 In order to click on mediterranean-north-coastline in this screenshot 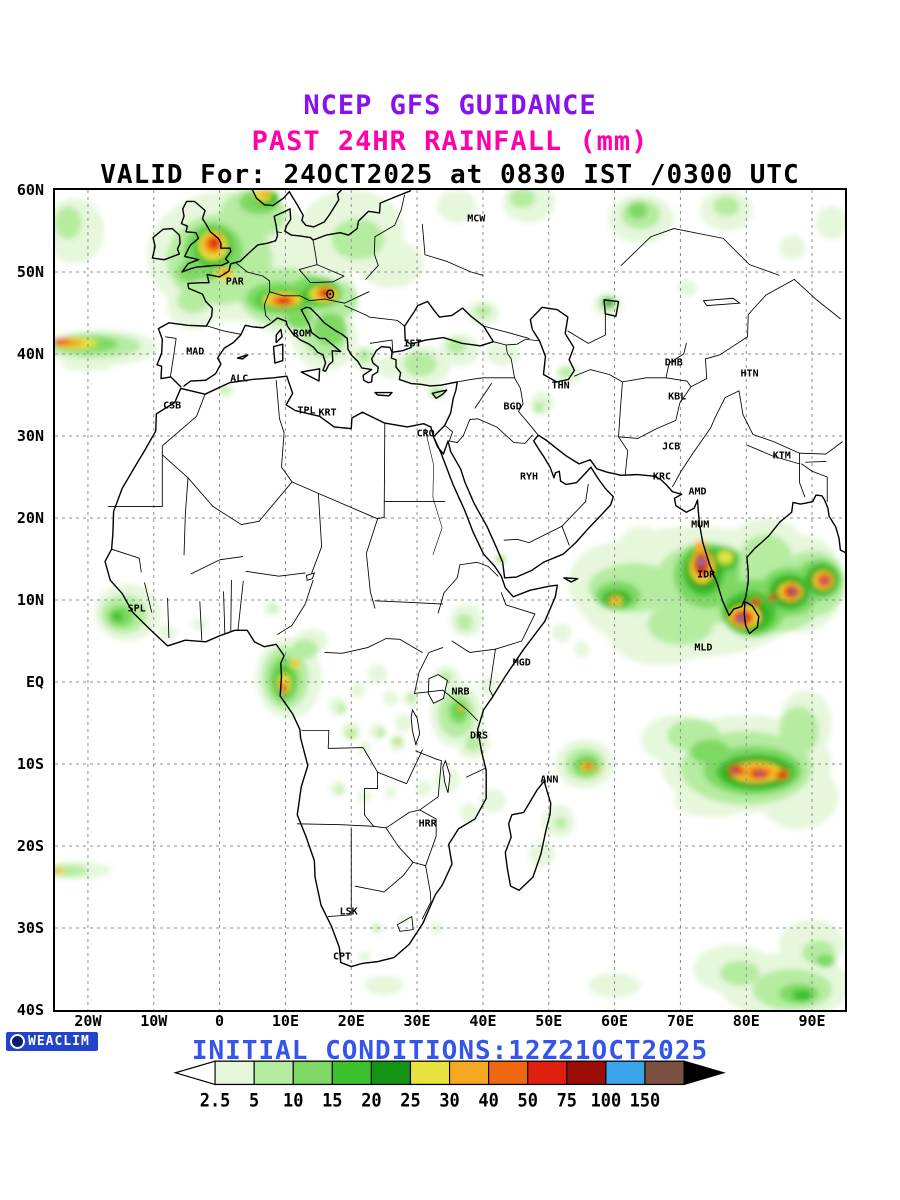, I will do `click(288, 346)`.